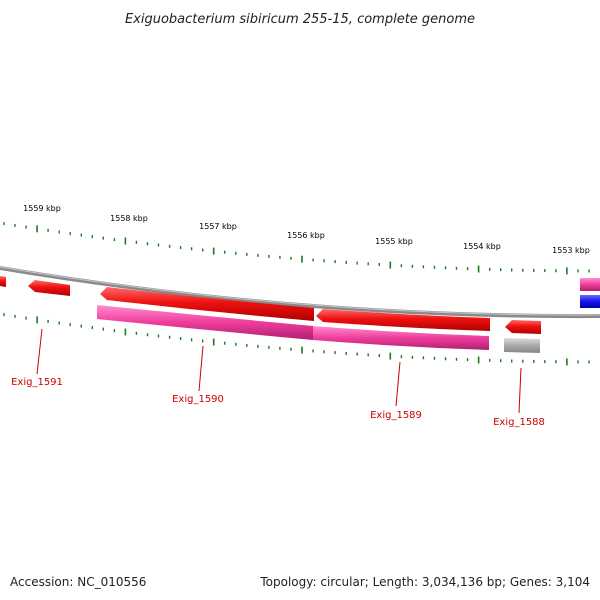 Image resolution: width=600 pixels, height=600 pixels. What do you see at coordinates (571, 250) in the screenshot?
I see `kbp-label-1553: 1553 kbp` at bounding box center [571, 250].